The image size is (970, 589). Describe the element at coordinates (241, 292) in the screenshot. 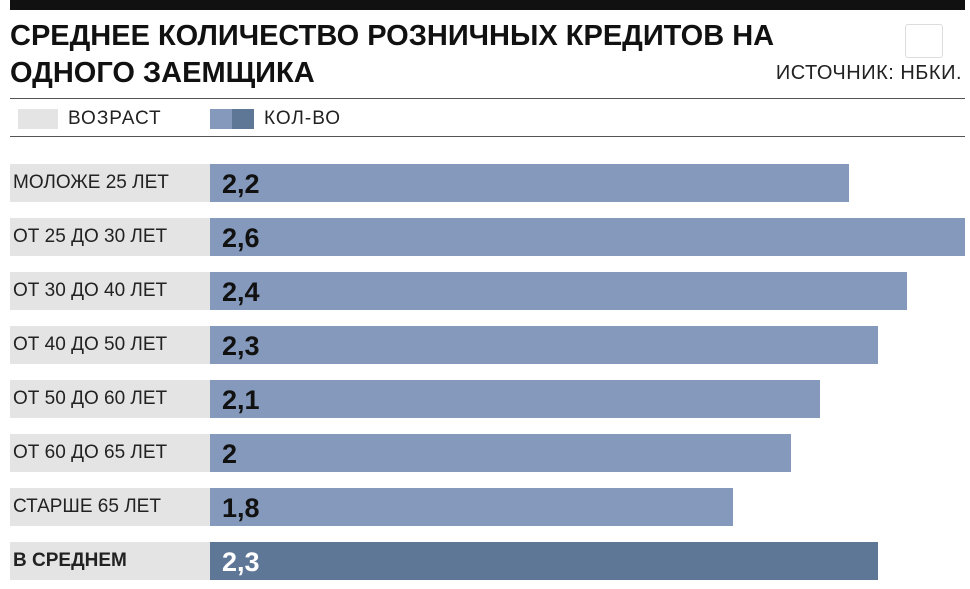

I see `value-label: 2,4` at that location.